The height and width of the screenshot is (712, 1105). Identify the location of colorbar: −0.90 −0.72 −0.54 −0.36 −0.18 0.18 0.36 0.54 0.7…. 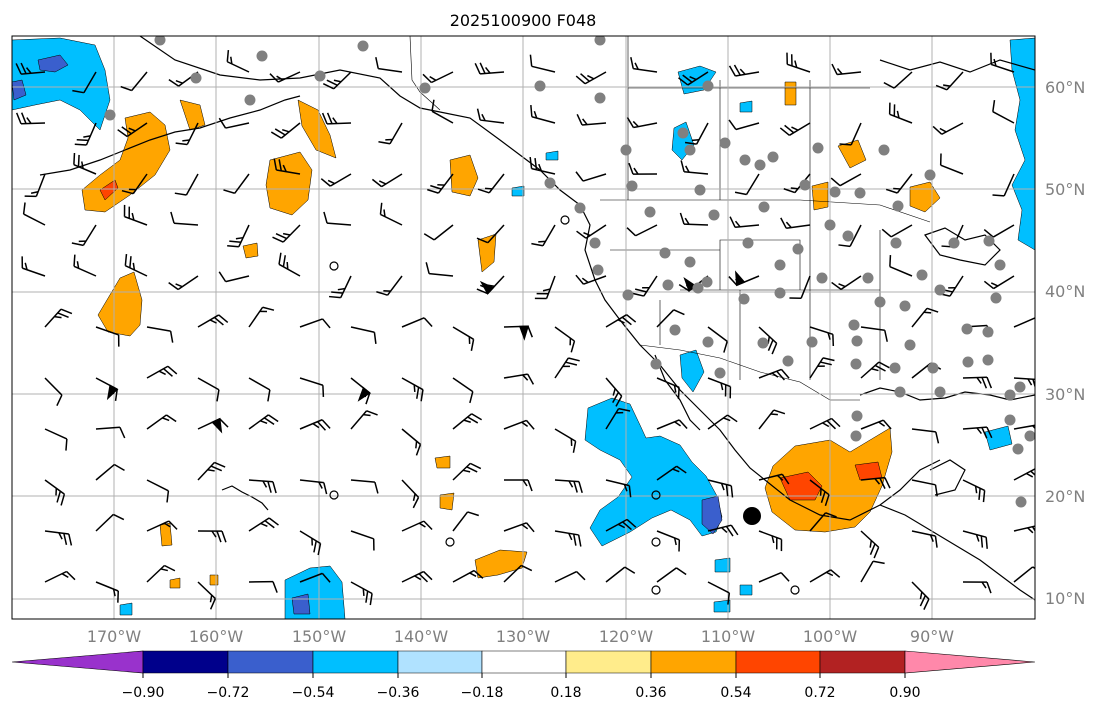
(523, 675).